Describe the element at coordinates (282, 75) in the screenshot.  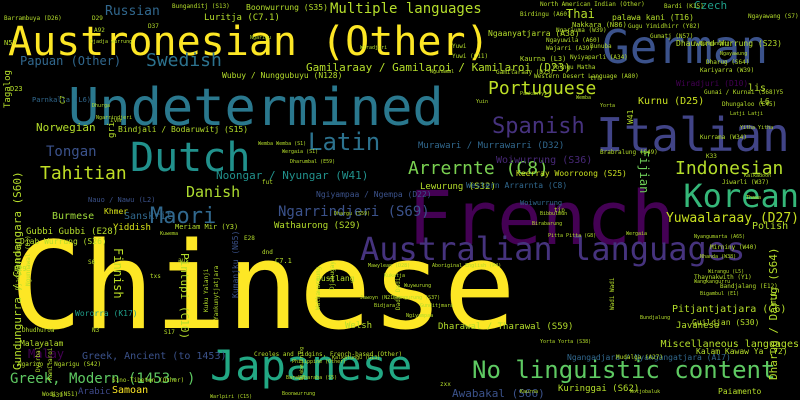
I see `cloud-word: Wubuy / Nunggubuyu (N128)` at that location.